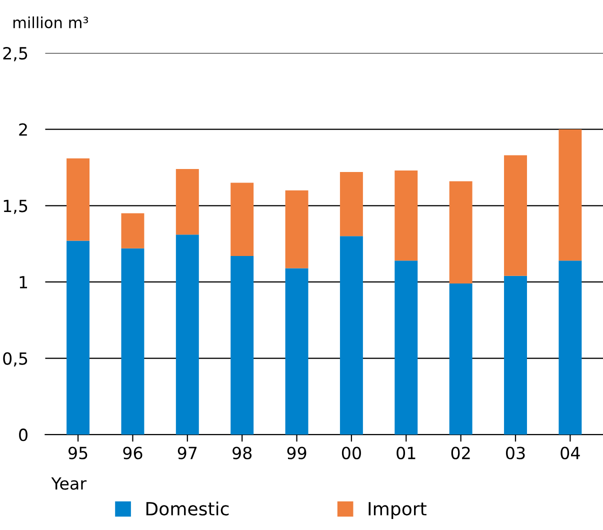 The width and height of the screenshot is (603, 530). Describe the element at coordinates (23, 129) in the screenshot. I see `y-tick-label: 2` at that location.